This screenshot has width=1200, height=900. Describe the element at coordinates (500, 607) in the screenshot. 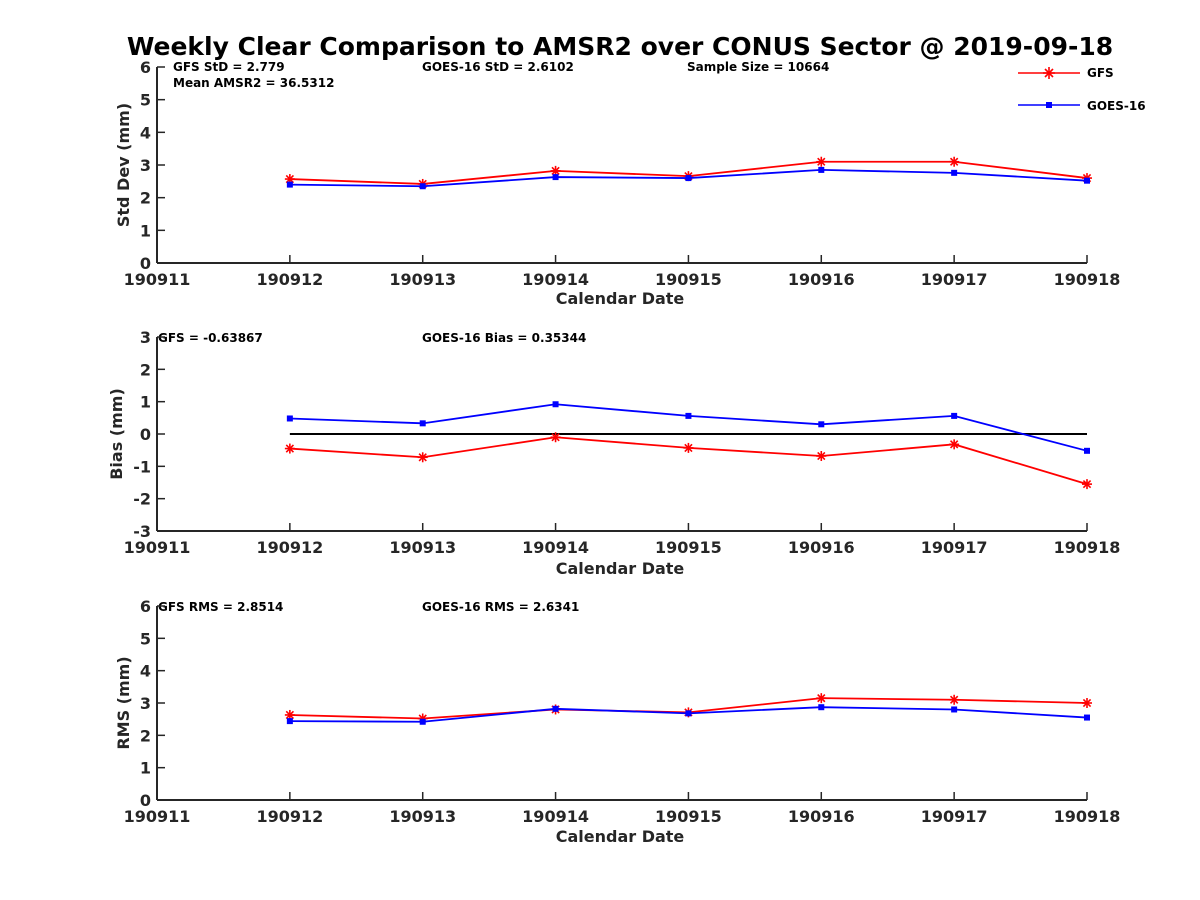

I see `annotation-goes-rms: GOES-16 RMS = 2.6341` at that location.